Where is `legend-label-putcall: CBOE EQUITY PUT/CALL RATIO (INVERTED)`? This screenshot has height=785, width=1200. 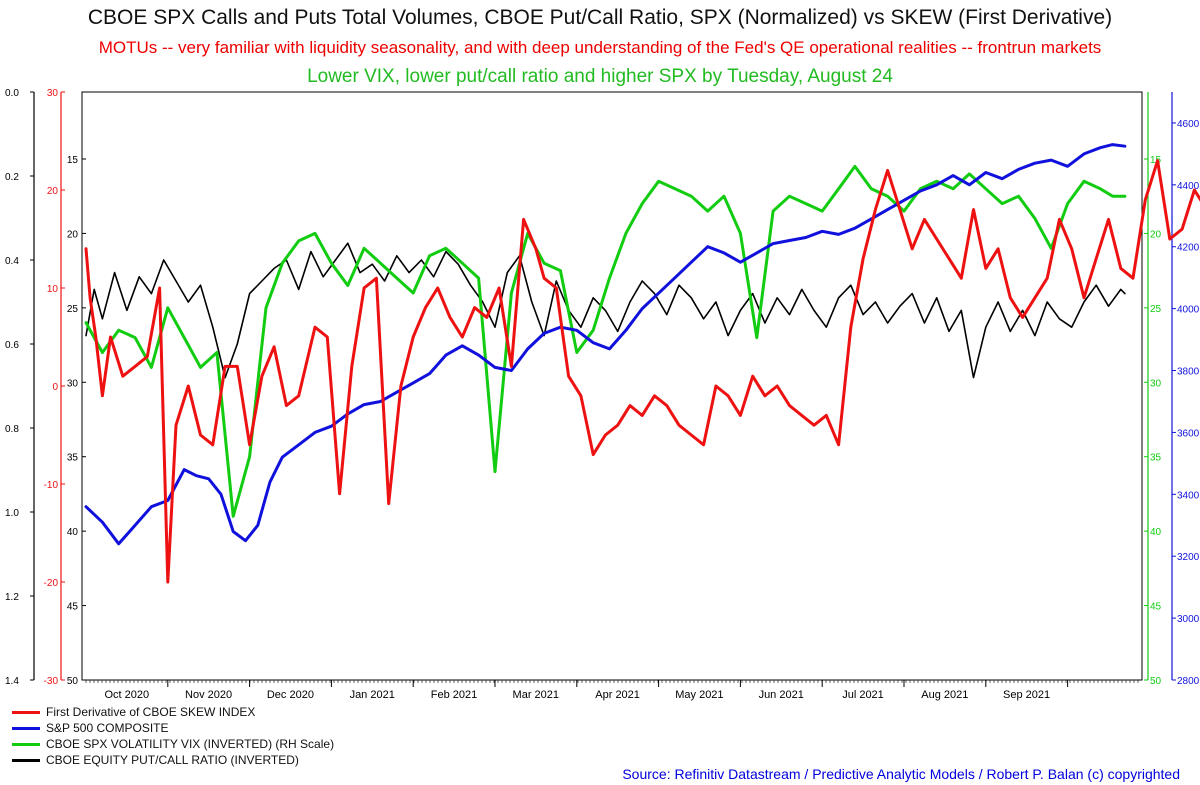
legend-label-putcall: CBOE EQUITY PUT/CALL RATIO (INVERTED) is located at coordinates (172, 760).